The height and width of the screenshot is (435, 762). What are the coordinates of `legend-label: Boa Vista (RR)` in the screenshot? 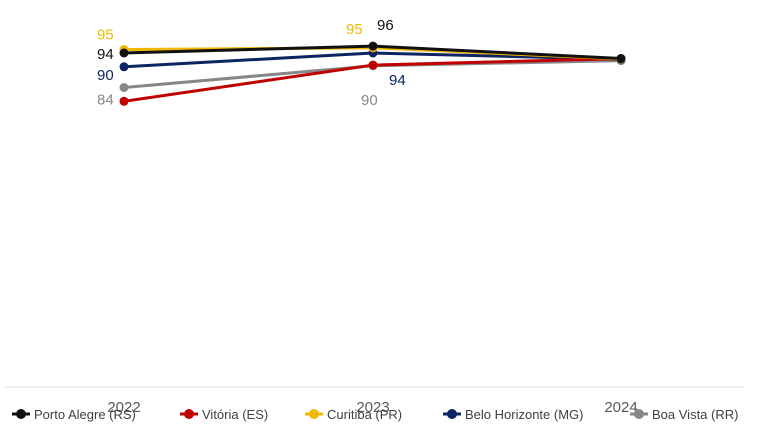 It's located at (695, 414).